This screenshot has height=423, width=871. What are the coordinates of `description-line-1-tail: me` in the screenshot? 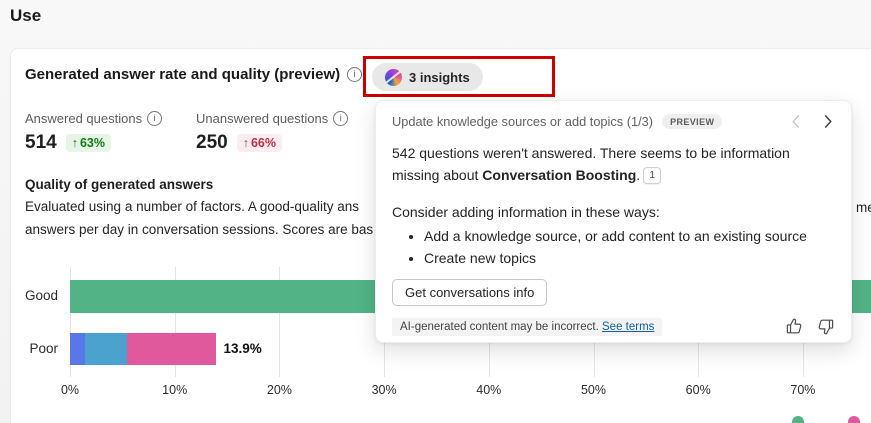 It's located at (863, 207).